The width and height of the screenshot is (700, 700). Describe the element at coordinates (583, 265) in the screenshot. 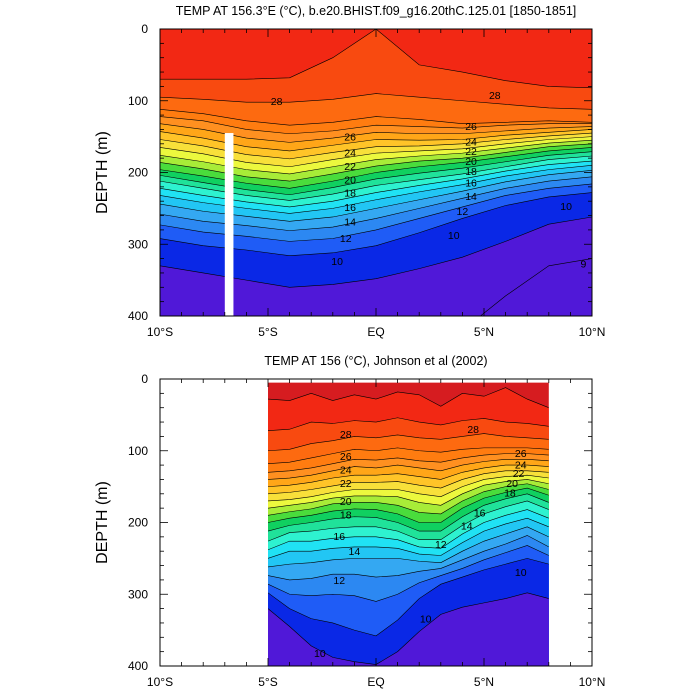

I see `contour-label: 9` at that location.